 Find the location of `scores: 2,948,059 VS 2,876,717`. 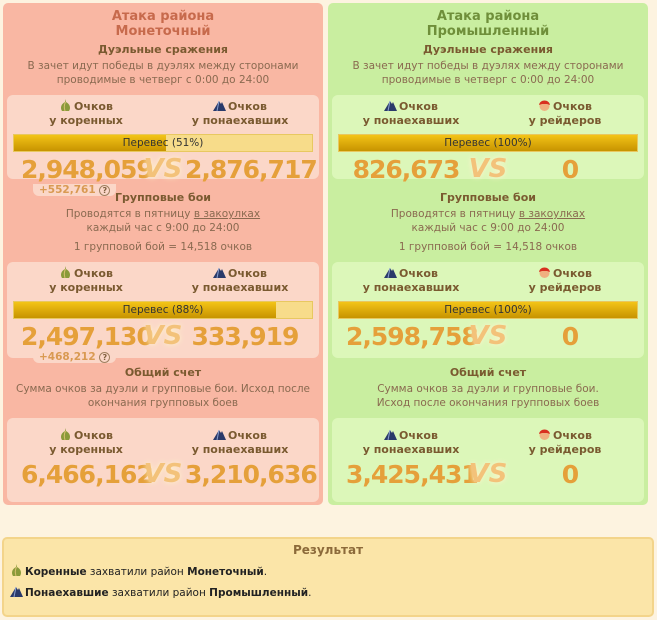

scores: 2,948,059 VS 2,876,717 is located at coordinates (163, 169).